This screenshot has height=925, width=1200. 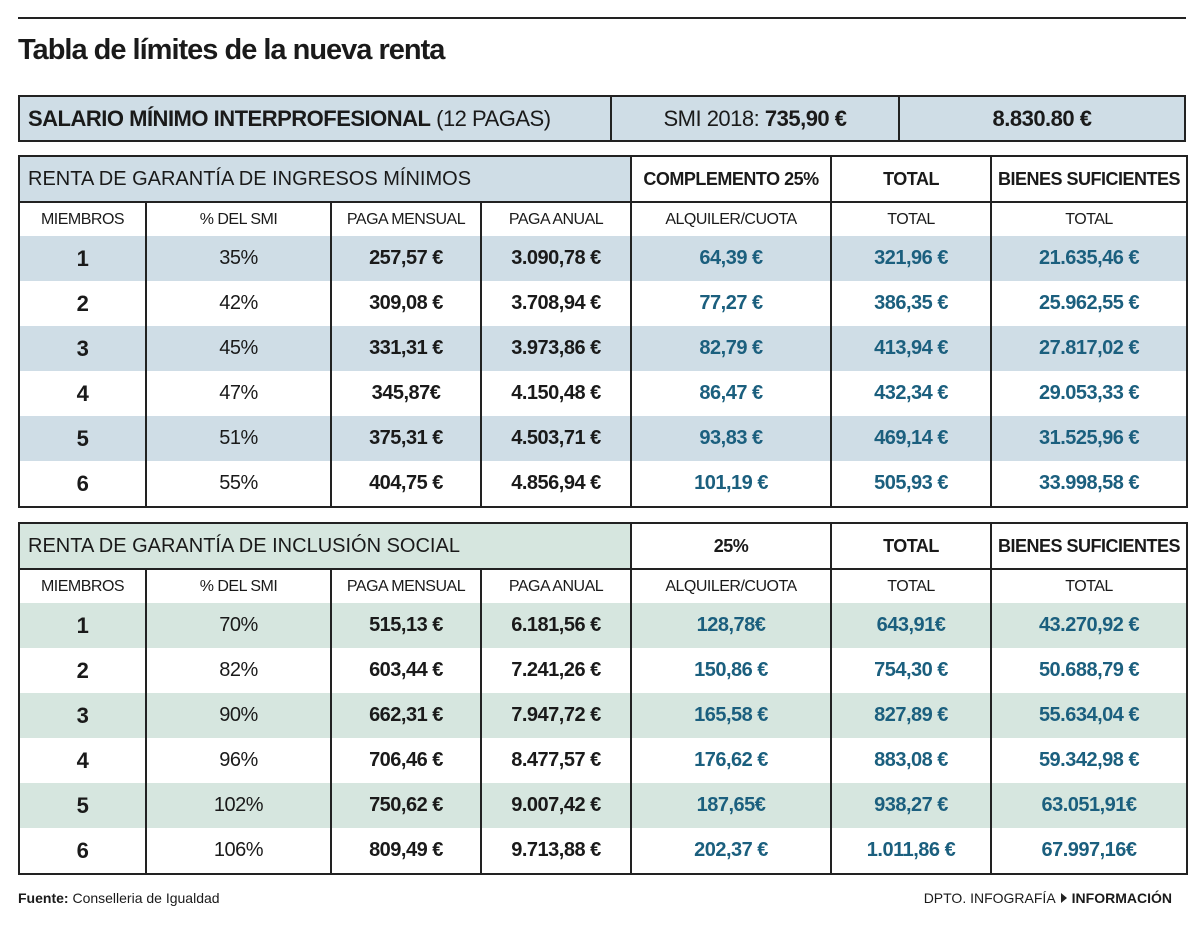 What do you see at coordinates (556, 484) in the screenshot?
I see `table-cell: 4.856,94 €` at bounding box center [556, 484].